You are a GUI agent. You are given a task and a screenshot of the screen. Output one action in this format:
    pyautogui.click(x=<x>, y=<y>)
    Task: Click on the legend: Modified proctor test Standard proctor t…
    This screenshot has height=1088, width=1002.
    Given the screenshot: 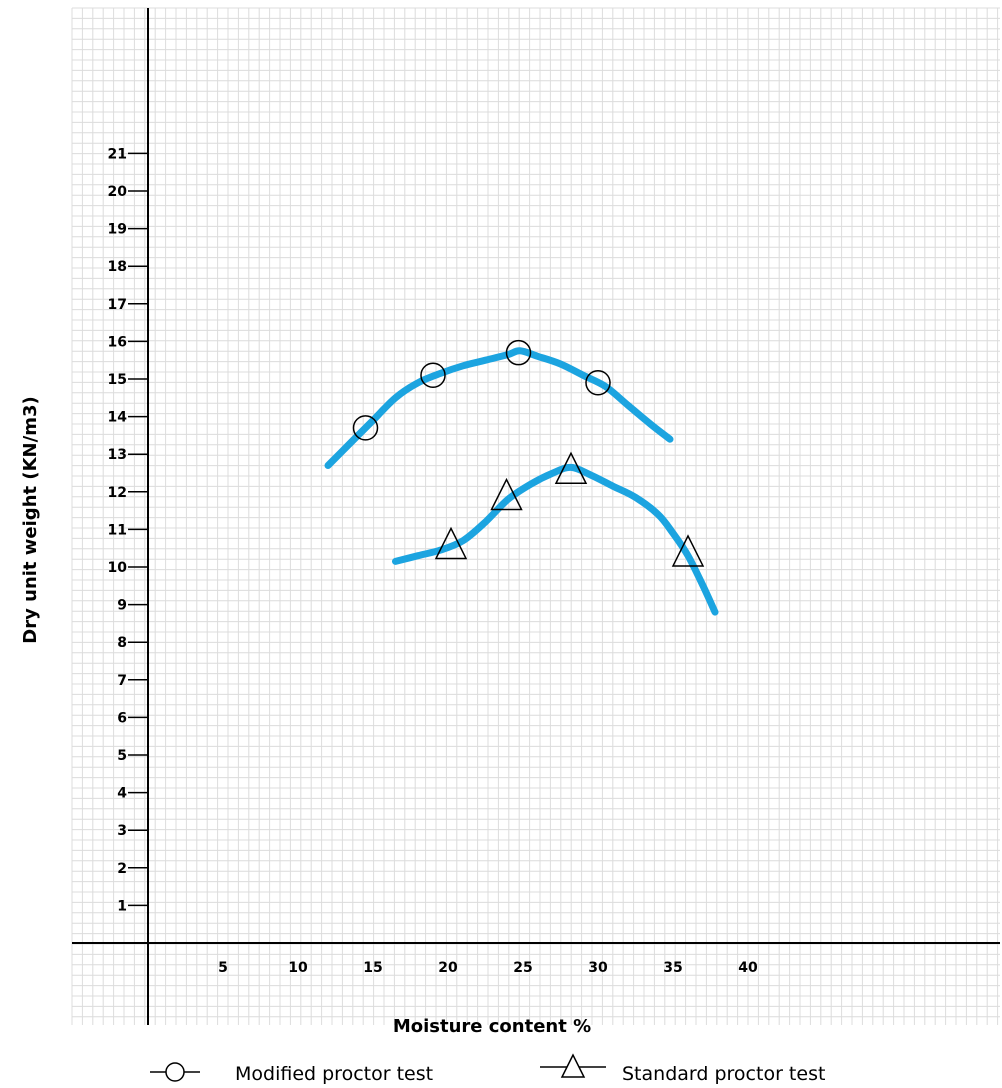 What is the action you would take?
    pyautogui.click(x=487, y=1069)
    